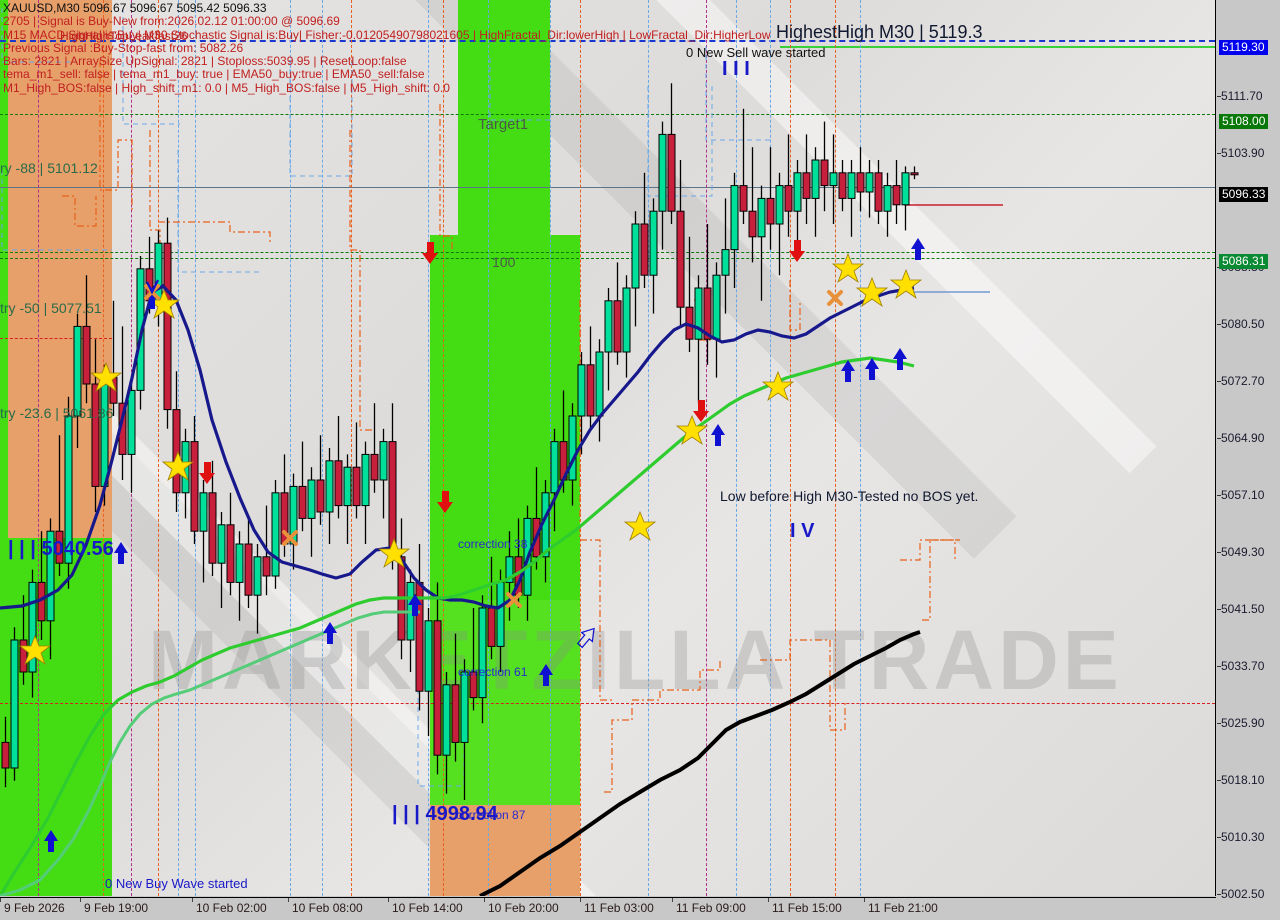 Image resolution: width=1280 pixels, height=920 pixels. What do you see at coordinates (701, 411) in the screenshot?
I see `arrow-down-icon` at bounding box center [701, 411].